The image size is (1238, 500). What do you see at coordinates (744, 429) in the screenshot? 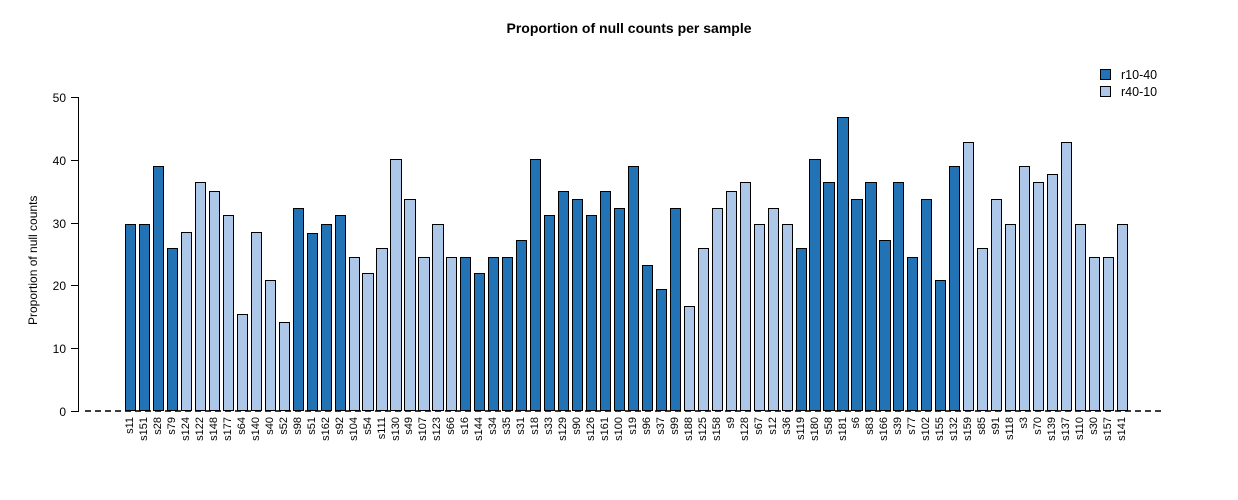
I see `x-tick-label-s128: s128` at bounding box center [744, 429].